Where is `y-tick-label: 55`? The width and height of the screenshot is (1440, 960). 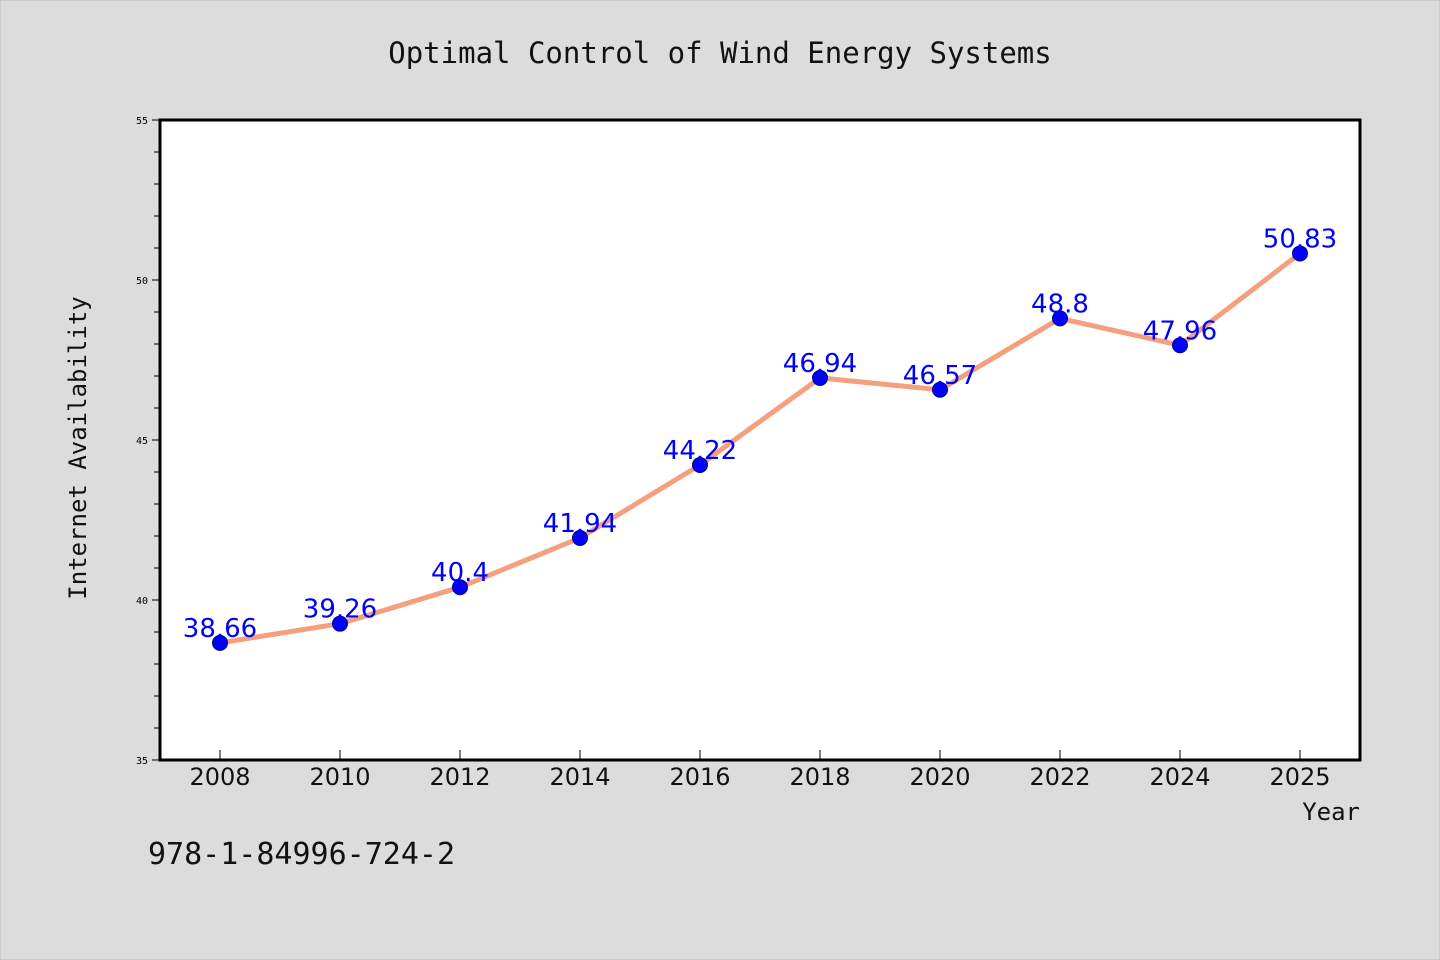
y-tick-label: 55 is located at coordinates (142, 121).